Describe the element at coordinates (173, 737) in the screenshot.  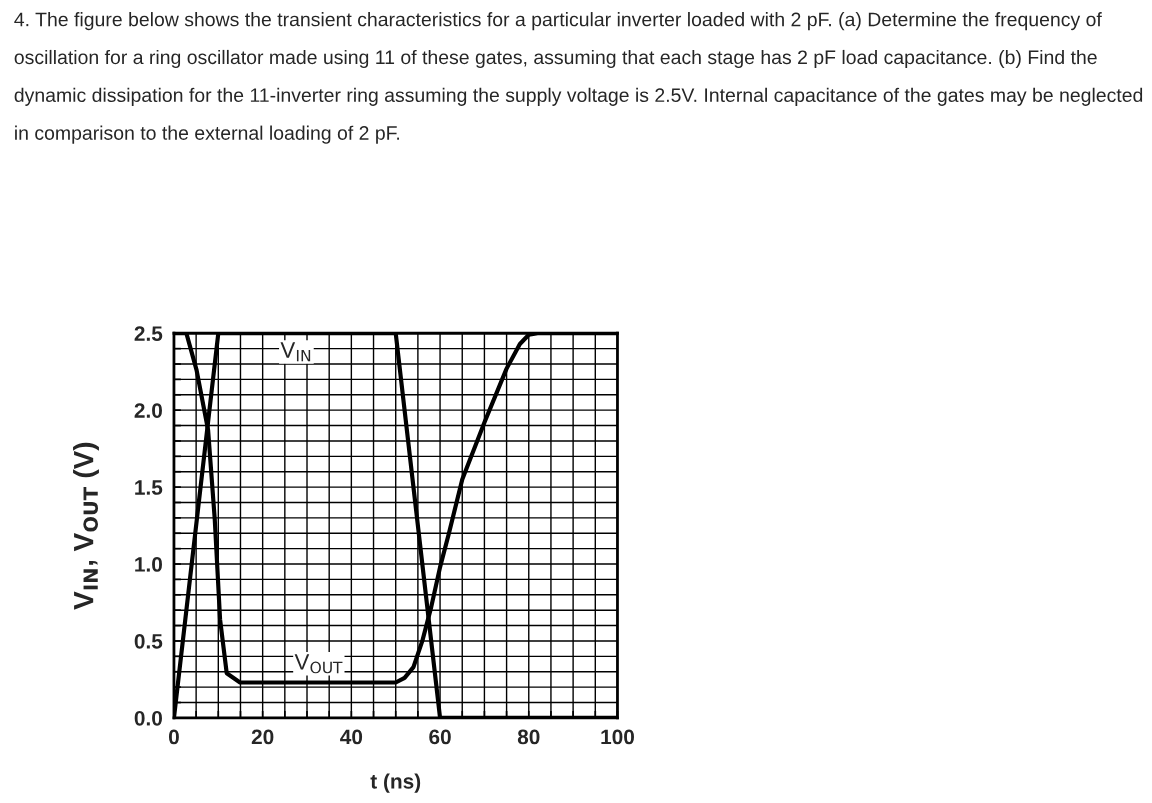
I see `x-tick-label: 0` at that location.